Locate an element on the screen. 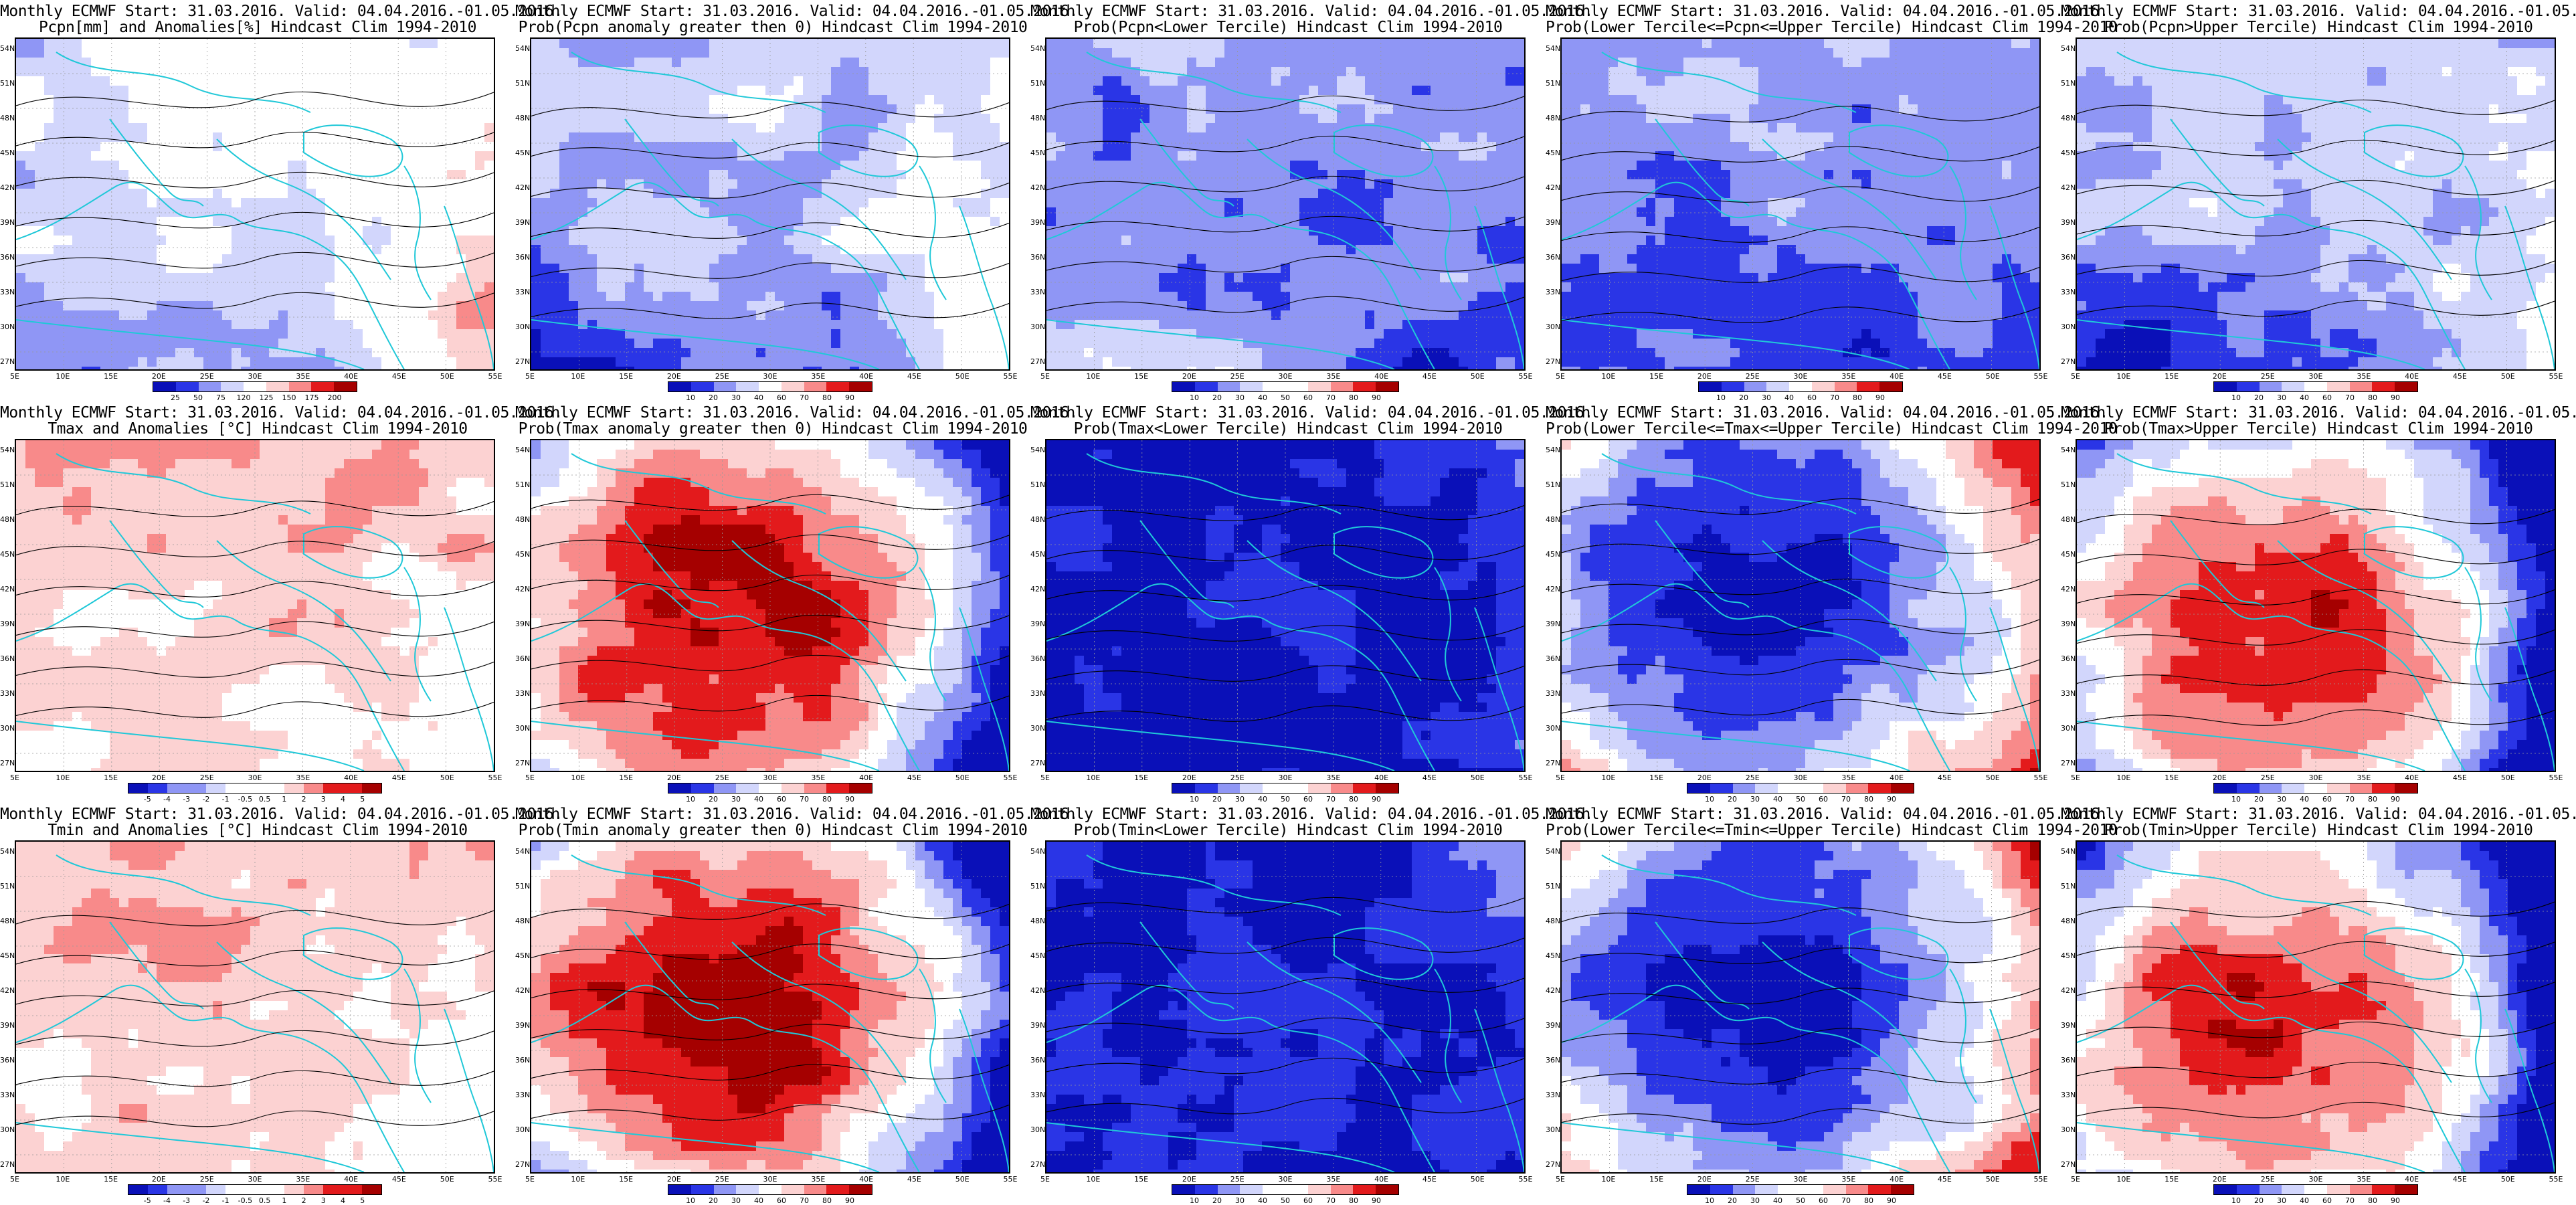 The width and height of the screenshot is (2576, 1205). latitude-label: 48N is located at coordinates (7, 921).